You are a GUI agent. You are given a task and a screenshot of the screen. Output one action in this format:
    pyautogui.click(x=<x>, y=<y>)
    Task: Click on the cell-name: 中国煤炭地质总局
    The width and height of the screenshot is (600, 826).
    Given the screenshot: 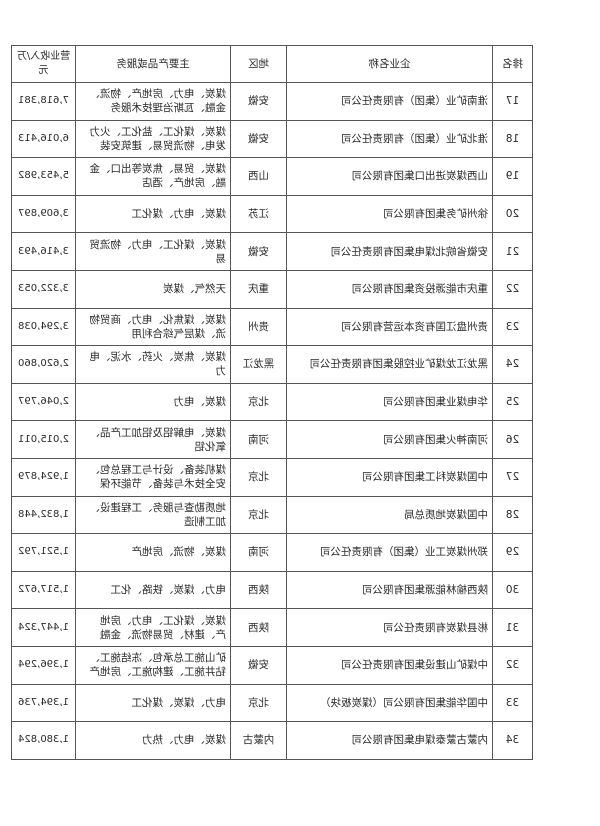 What is the action you would take?
    pyautogui.click(x=389, y=515)
    